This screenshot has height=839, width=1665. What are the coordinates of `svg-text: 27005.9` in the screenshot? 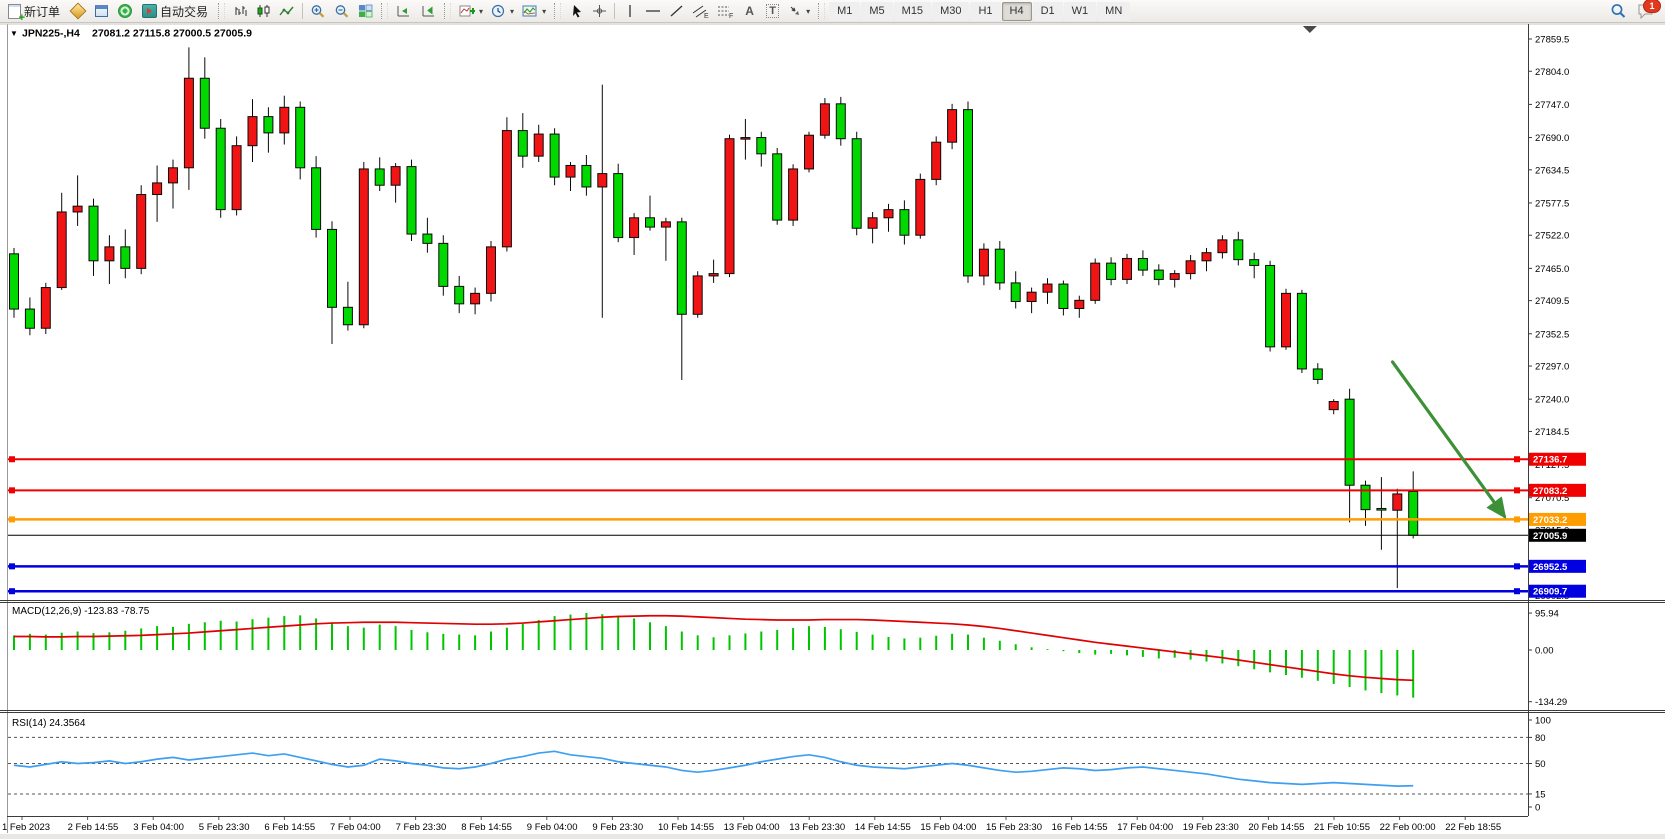 It's located at (1550, 536).